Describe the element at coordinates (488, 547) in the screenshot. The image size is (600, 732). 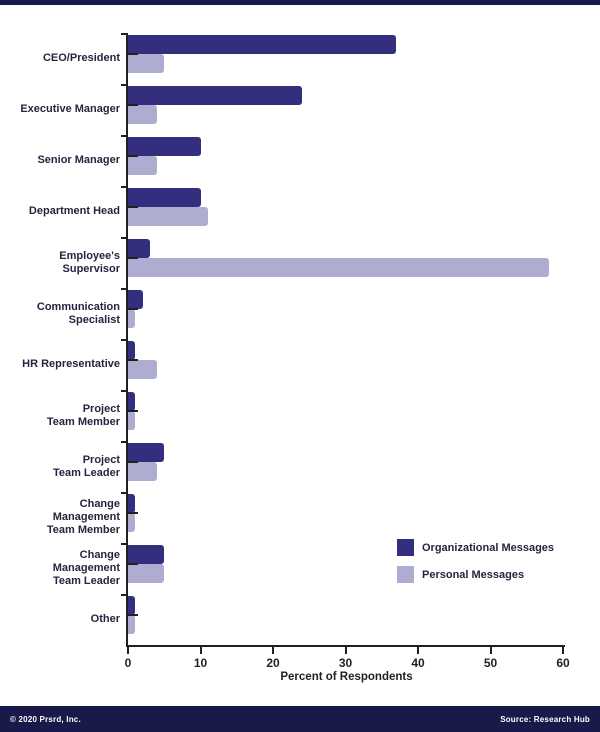
I see `legend-label-organizational: Organizational Messages` at that location.